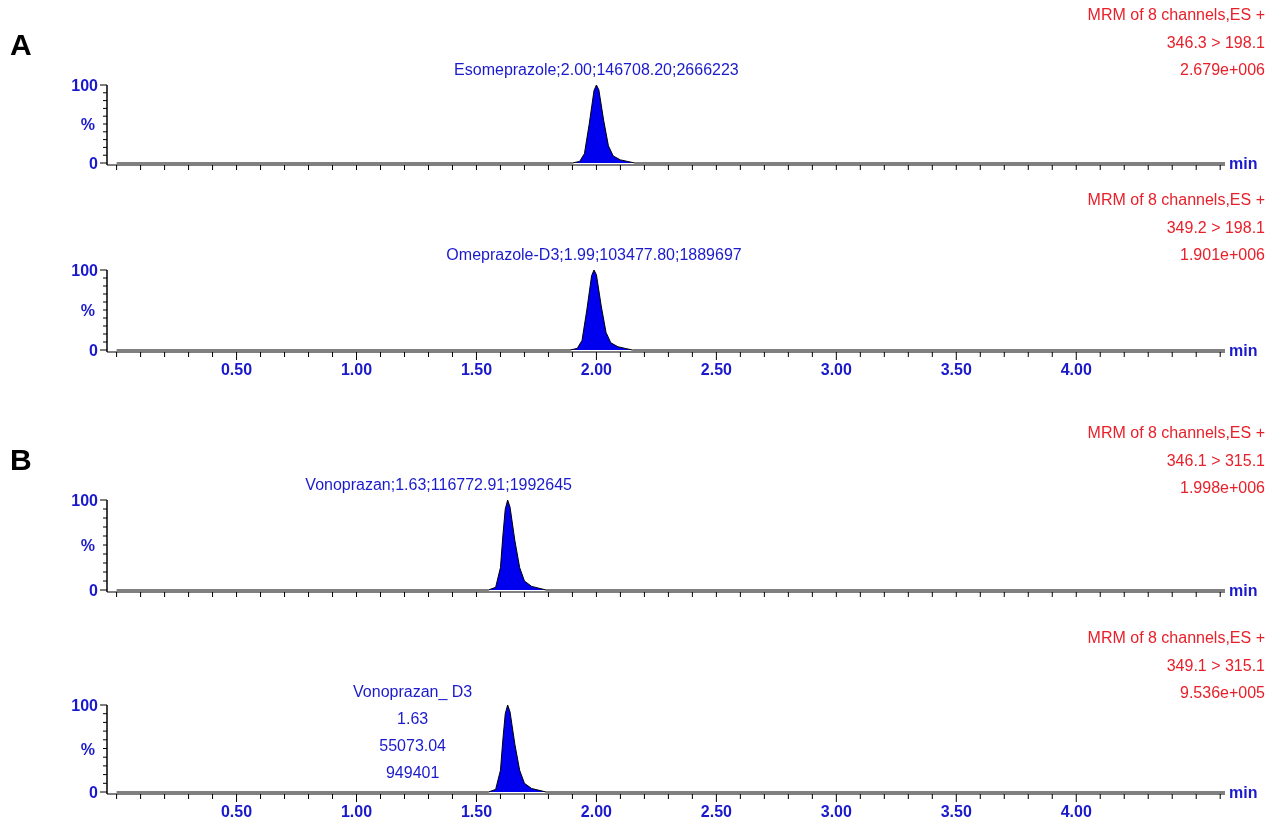 The height and width of the screenshot is (829, 1276). What do you see at coordinates (439, 484) in the screenshot?
I see `annotation: Vonoprazan;1.63;116772.91;1992645` at bounding box center [439, 484].